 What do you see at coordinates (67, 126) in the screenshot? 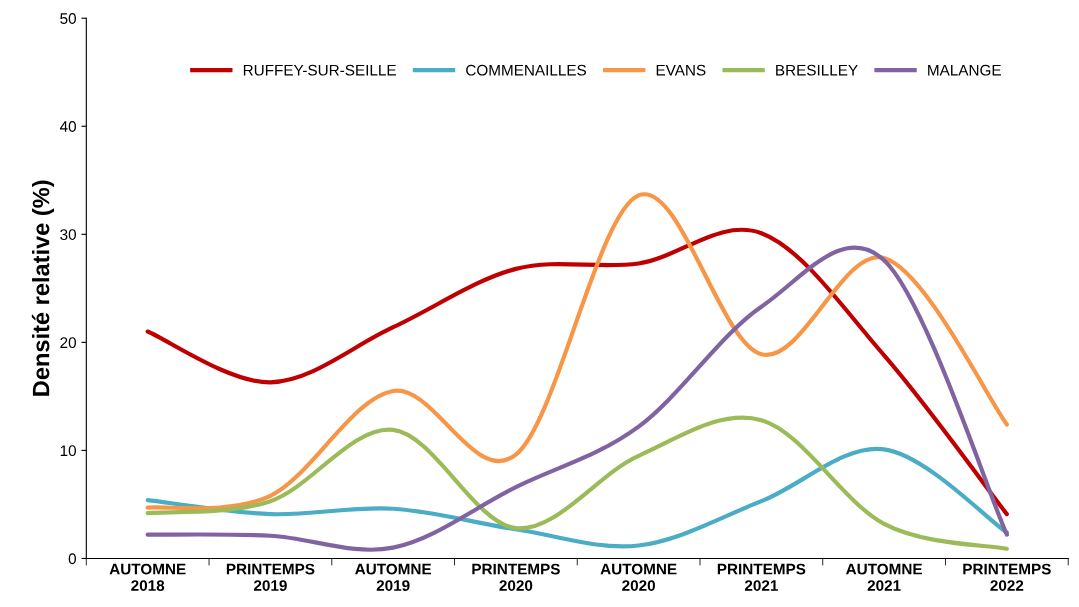
I see `y-tick-label: 40` at bounding box center [67, 126].